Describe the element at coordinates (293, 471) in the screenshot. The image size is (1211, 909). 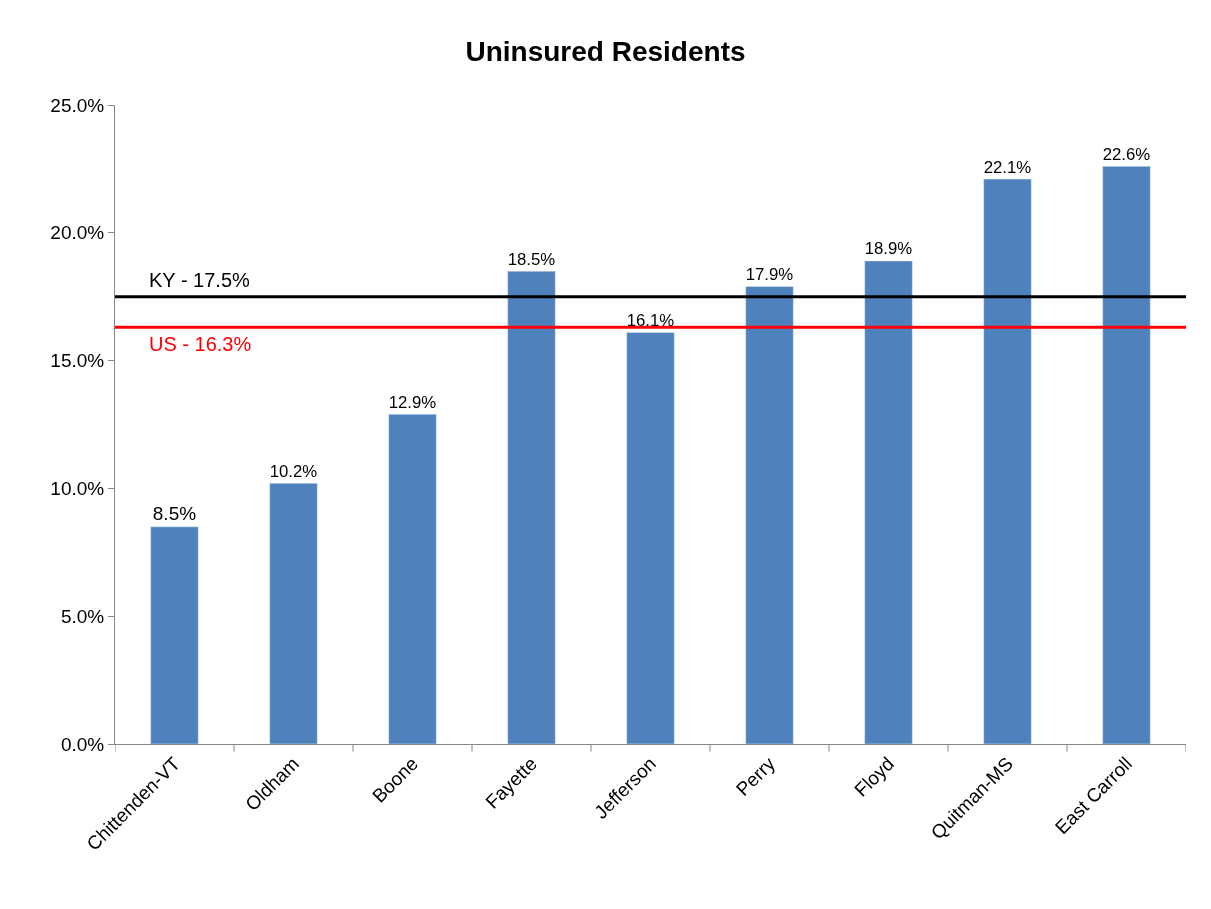
I see `data-label: 10.2%` at that location.